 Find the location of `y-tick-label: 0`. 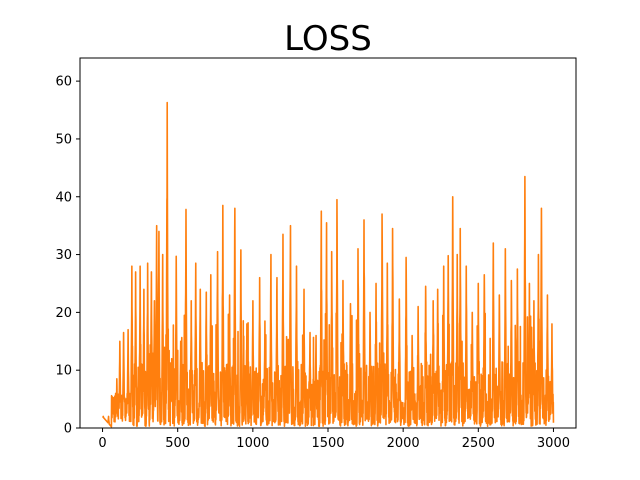

y-tick-label: 0 is located at coordinates (68, 429).